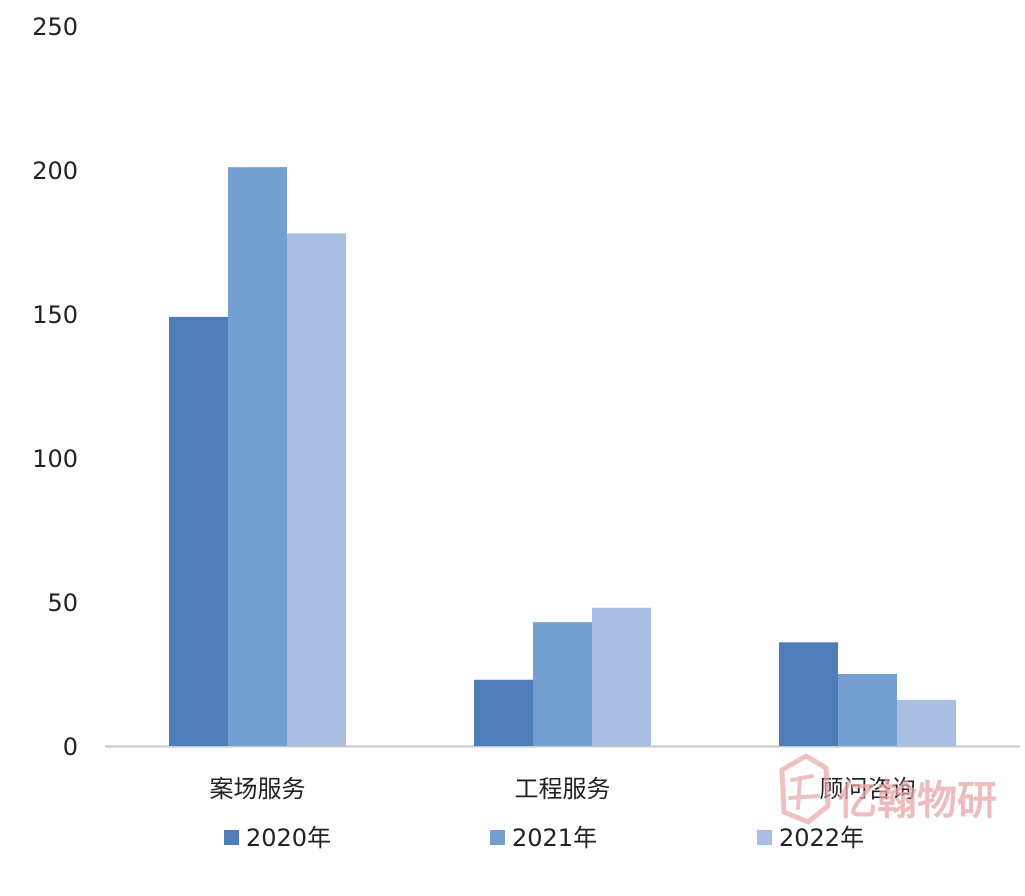 The image size is (1025, 896). I want to click on x-tick-label: 工程服务, so click(563, 789).